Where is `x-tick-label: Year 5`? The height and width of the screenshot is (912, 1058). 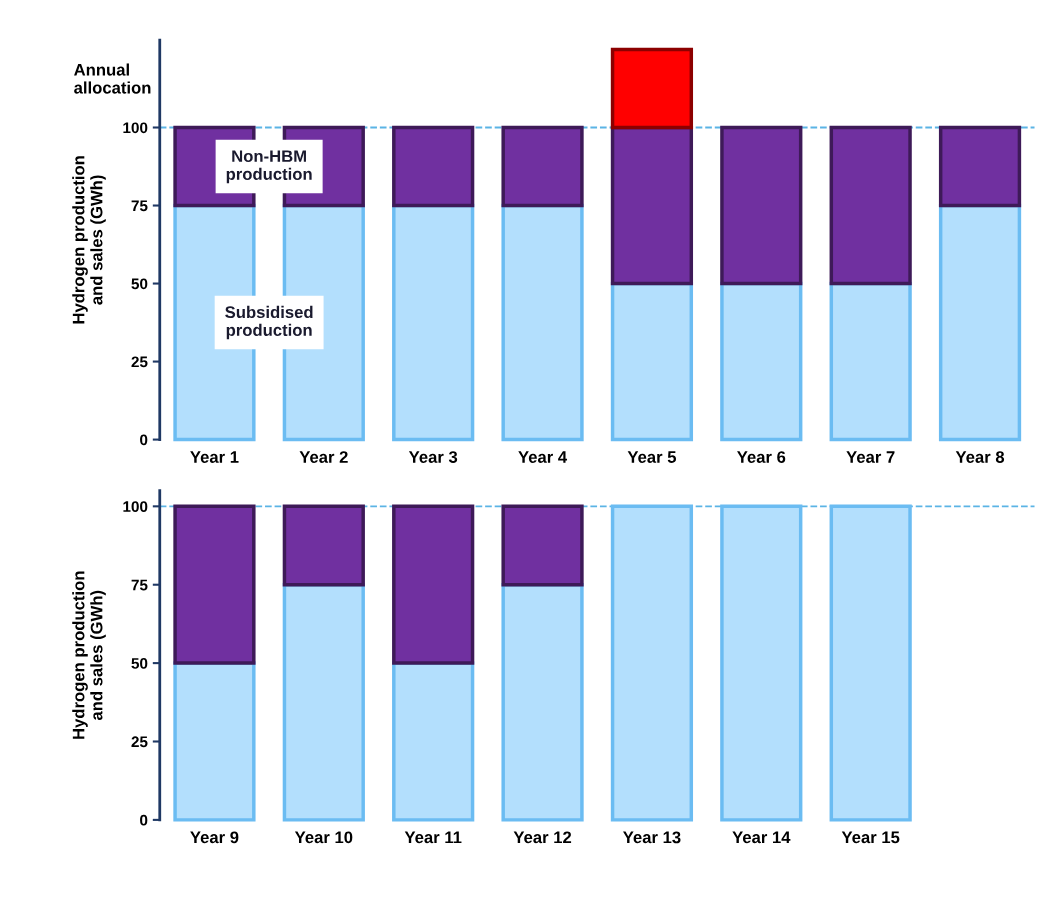 x-tick-label: Year 5 is located at coordinates (652, 457).